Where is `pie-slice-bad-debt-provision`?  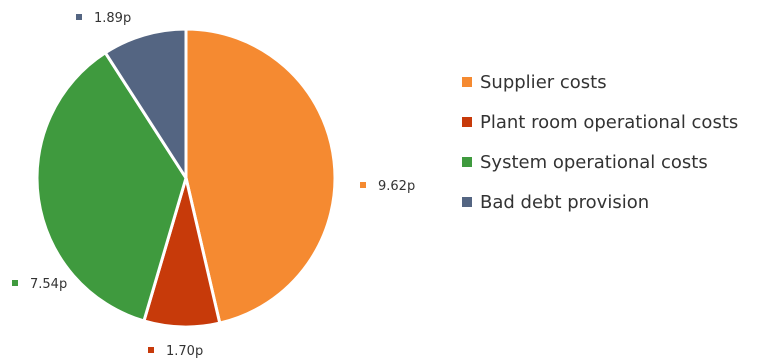 pie-slice-bad-debt-provision is located at coordinates (145, 103).